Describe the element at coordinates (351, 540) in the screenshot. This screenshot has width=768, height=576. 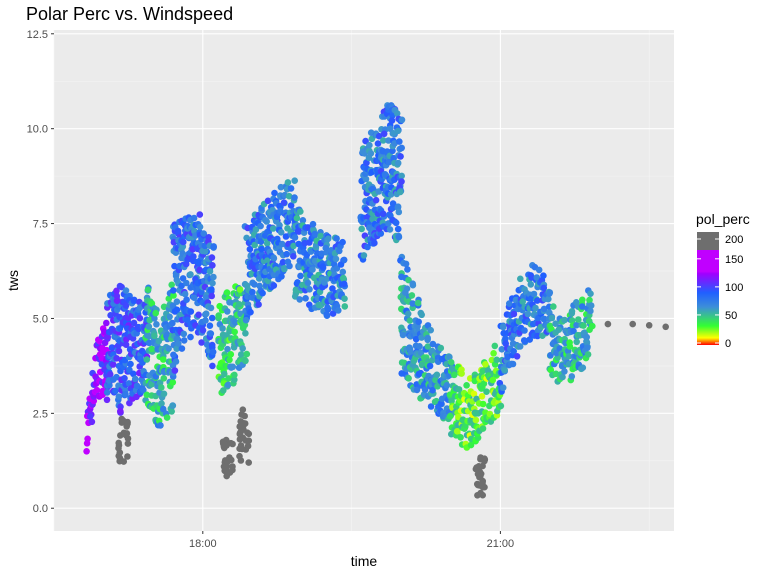
I see `x-axis: 18:00 21:00` at that location.